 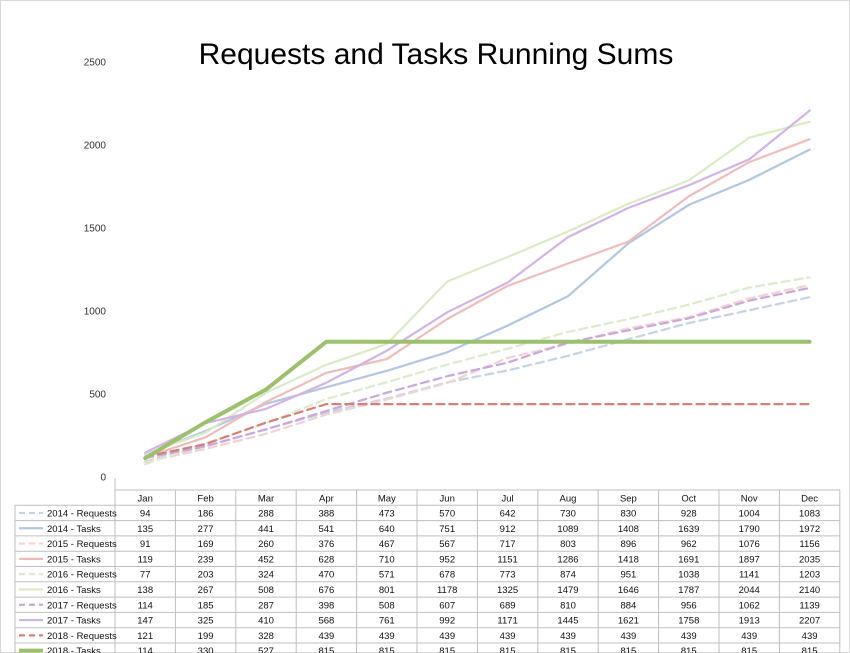 What do you see at coordinates (206, 649) in the screenshot?
I see `table-cell-value: 330` at bounding box center [206, 649].